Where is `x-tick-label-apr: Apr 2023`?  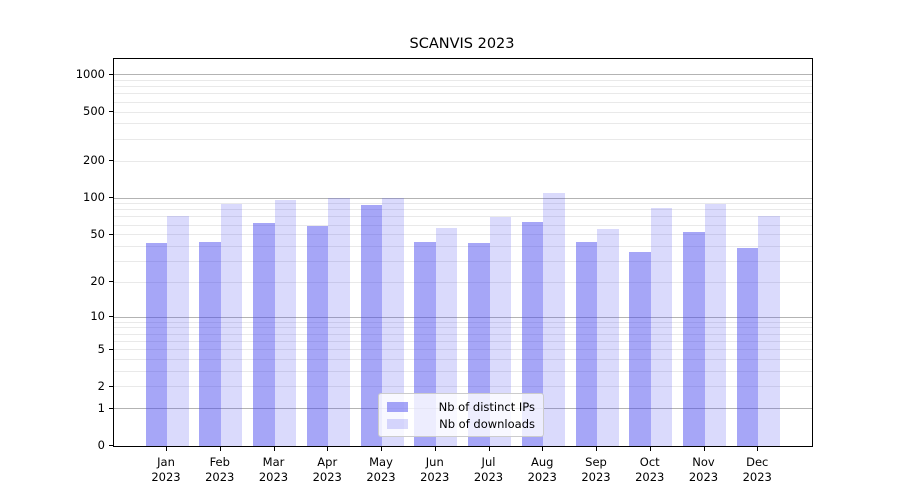 x-tick-label-apr: Apr 2023 is located at coordinates (327, 469).